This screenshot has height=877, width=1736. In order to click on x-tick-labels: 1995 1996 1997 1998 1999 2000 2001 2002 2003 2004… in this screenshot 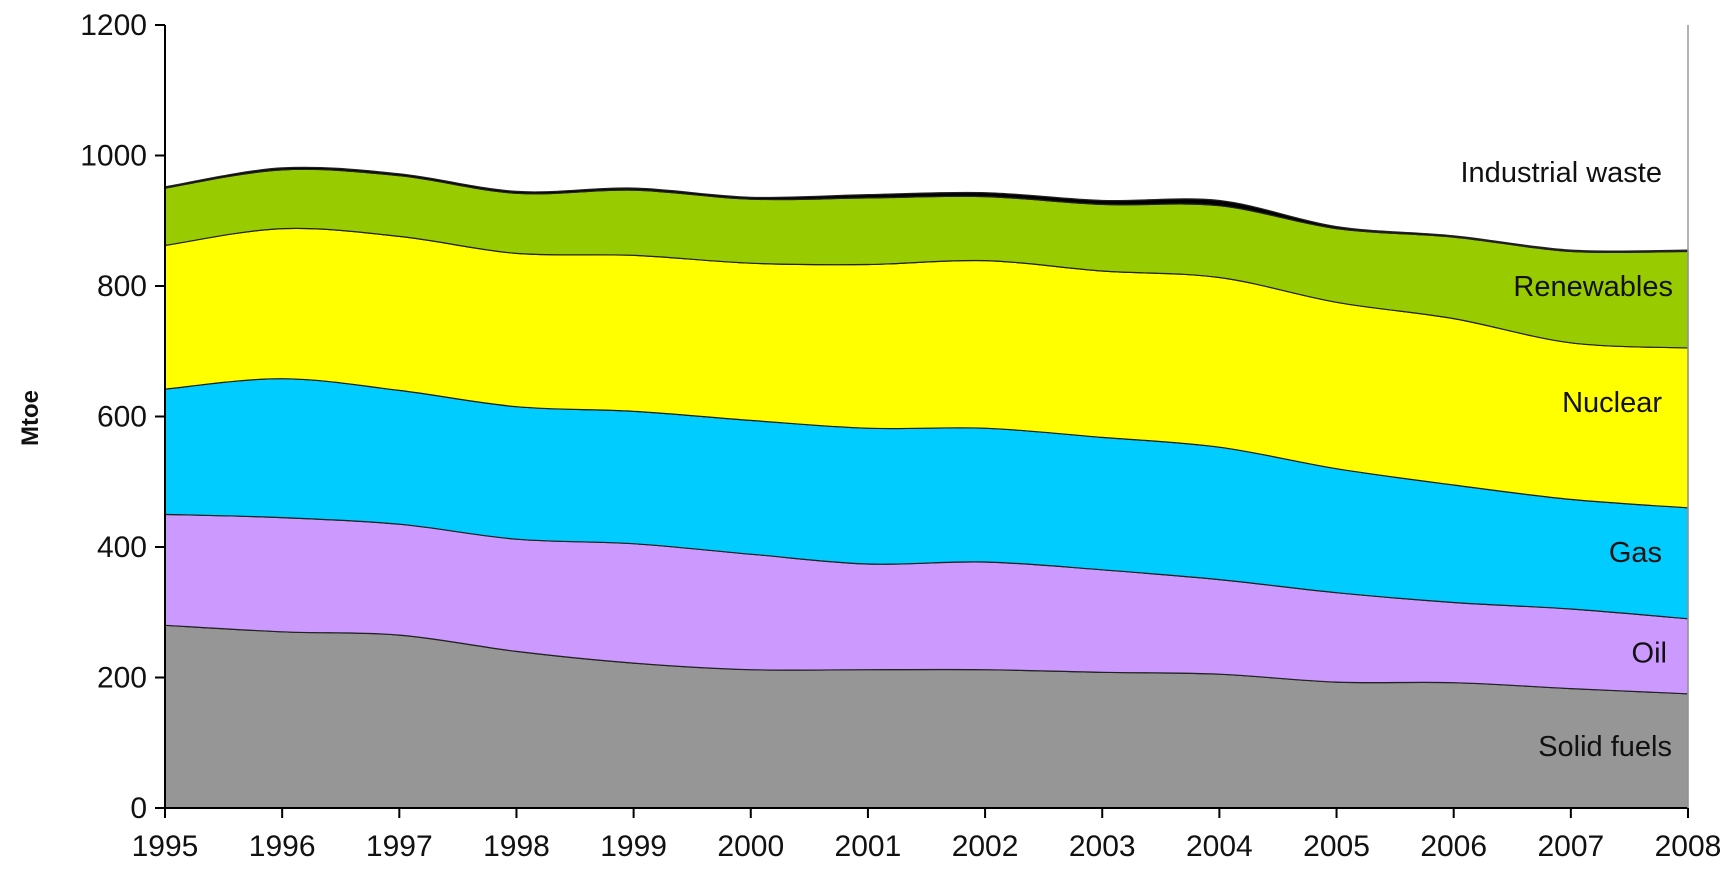, I will do `click(927, 846)`.